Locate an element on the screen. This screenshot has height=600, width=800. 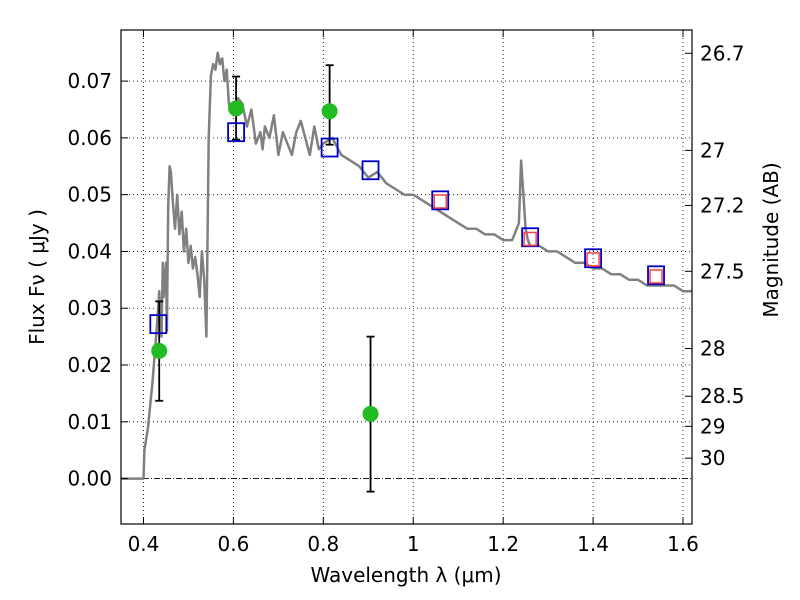
y2-tick-label: 30 is located at coordinates (712, 458).